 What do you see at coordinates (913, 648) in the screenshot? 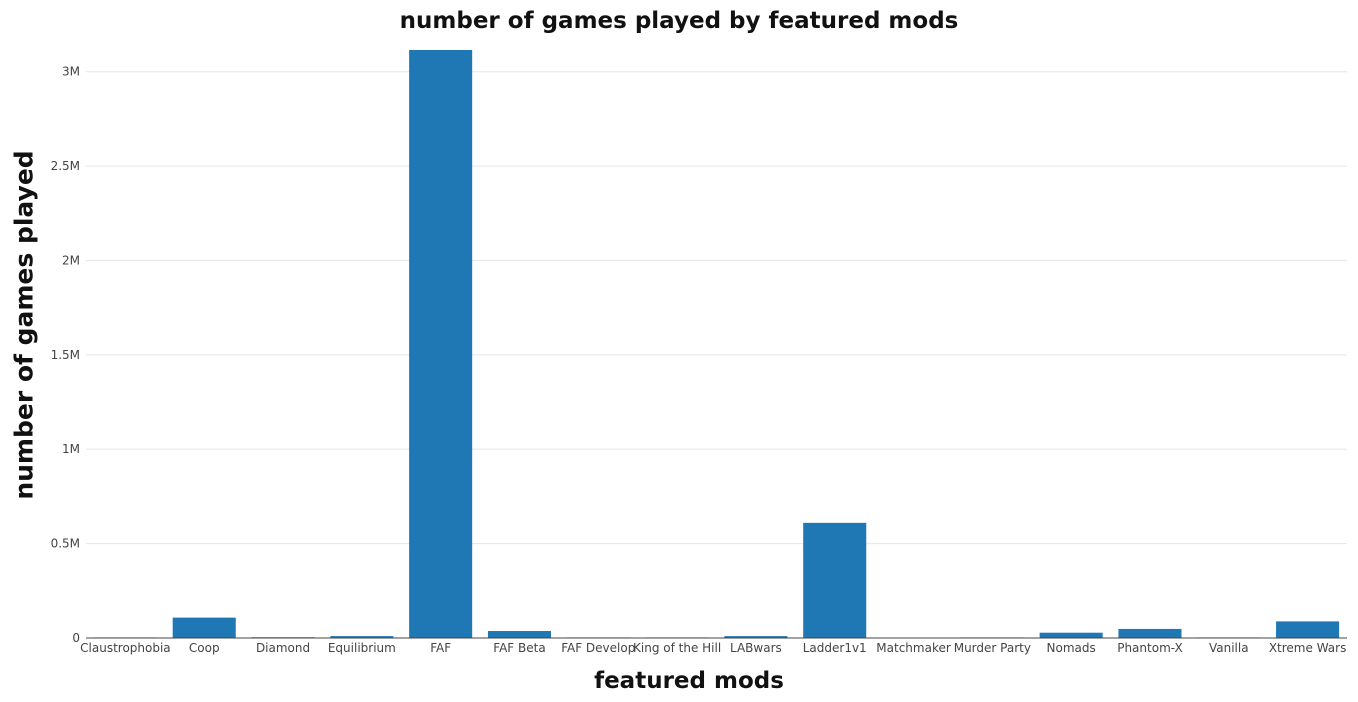
I see `x-tick-label: Matchmaker` at bounding box center [913, 648].